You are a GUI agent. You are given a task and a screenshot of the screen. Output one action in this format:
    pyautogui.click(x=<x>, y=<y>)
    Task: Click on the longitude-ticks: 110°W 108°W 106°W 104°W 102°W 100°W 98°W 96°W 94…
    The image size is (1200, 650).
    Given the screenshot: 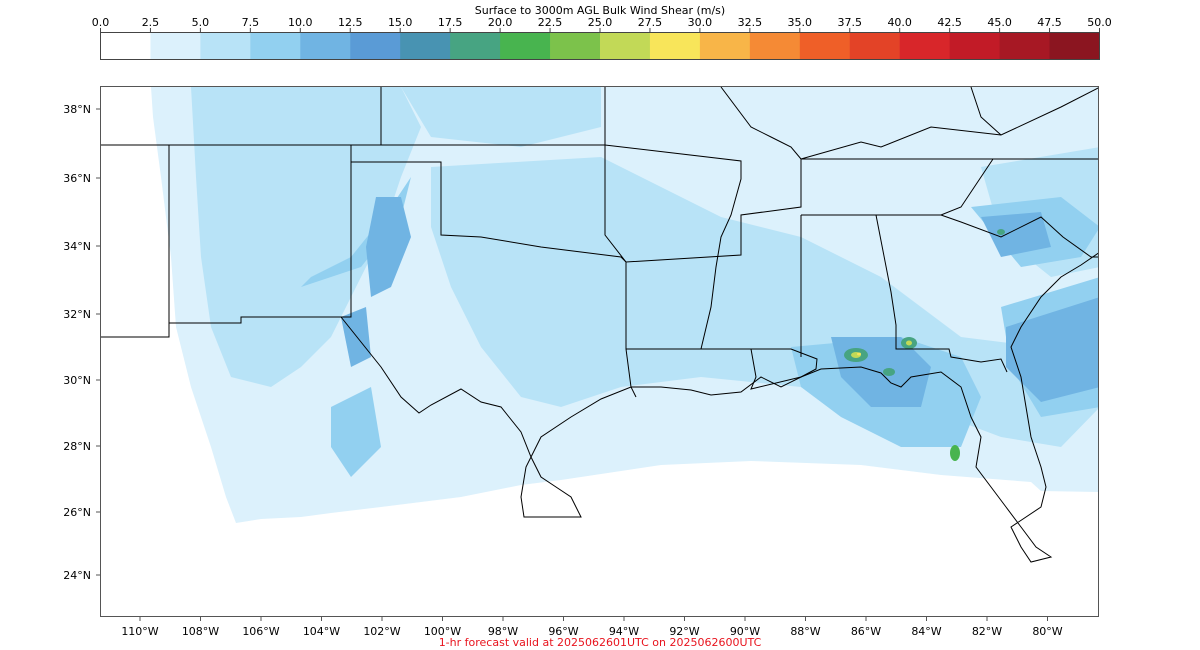 What is the action you would take?
    pyautogui.click(x=592, y=627)
    